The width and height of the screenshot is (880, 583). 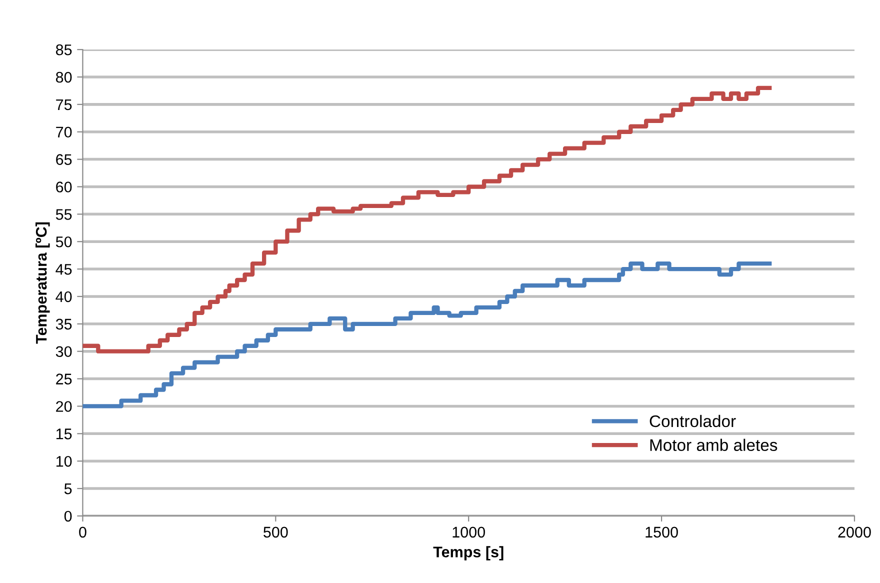 What do you see at coordinates (468, 553) in the screenshot?
I see `x-axis-title: Temps [s]` at bounding box center [468, 553].